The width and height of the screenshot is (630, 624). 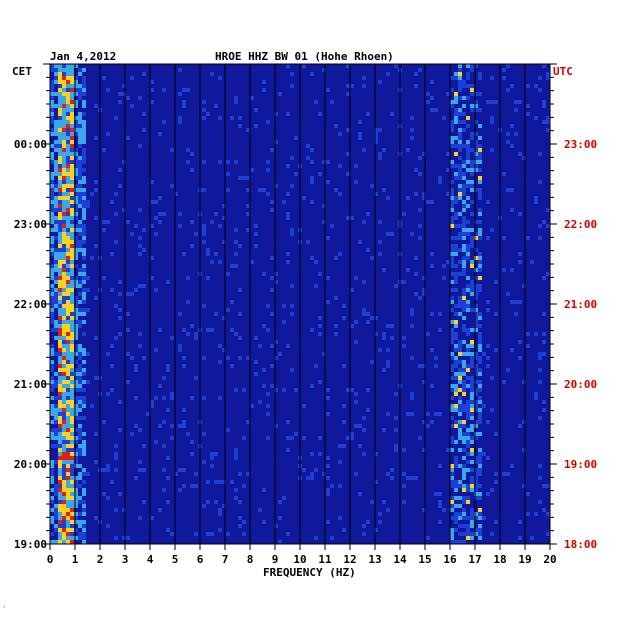 I want to click on right-tick-label-23:00: 23:00, so click(x=580, y=144).